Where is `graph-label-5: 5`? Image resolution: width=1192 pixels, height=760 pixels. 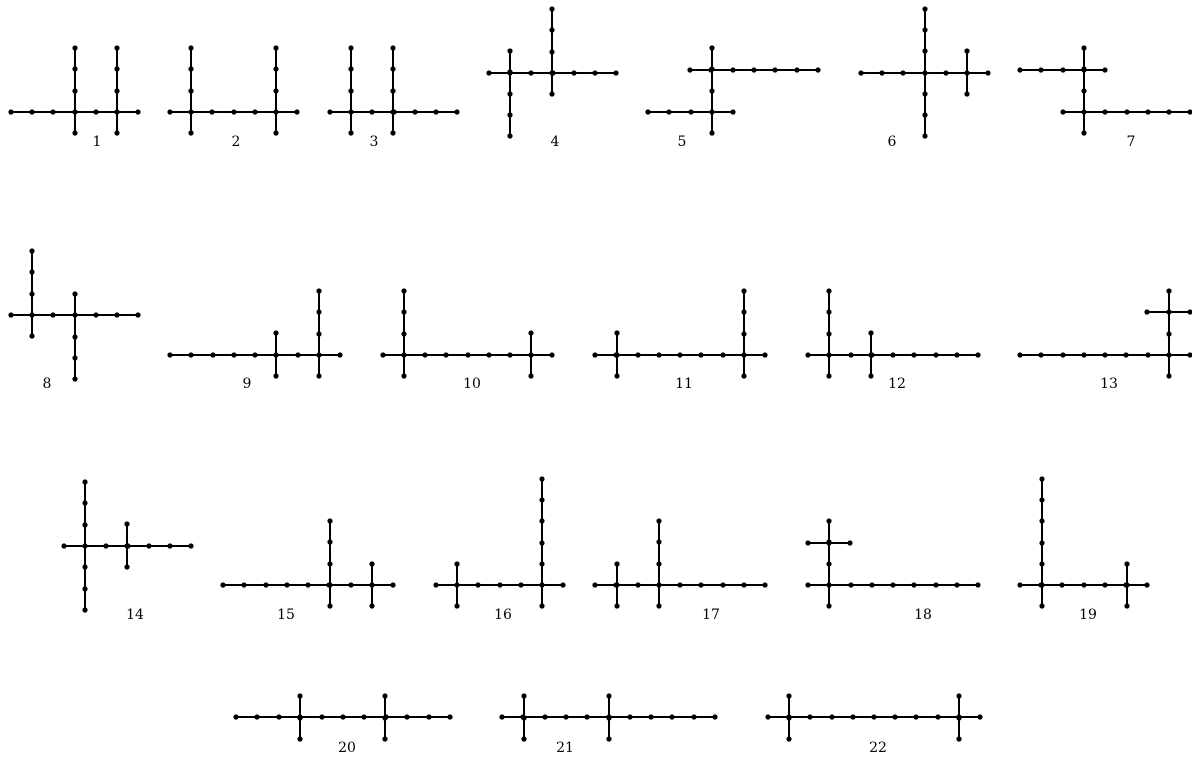 graph-label-5: 5 is located at coordinates (682, 142).